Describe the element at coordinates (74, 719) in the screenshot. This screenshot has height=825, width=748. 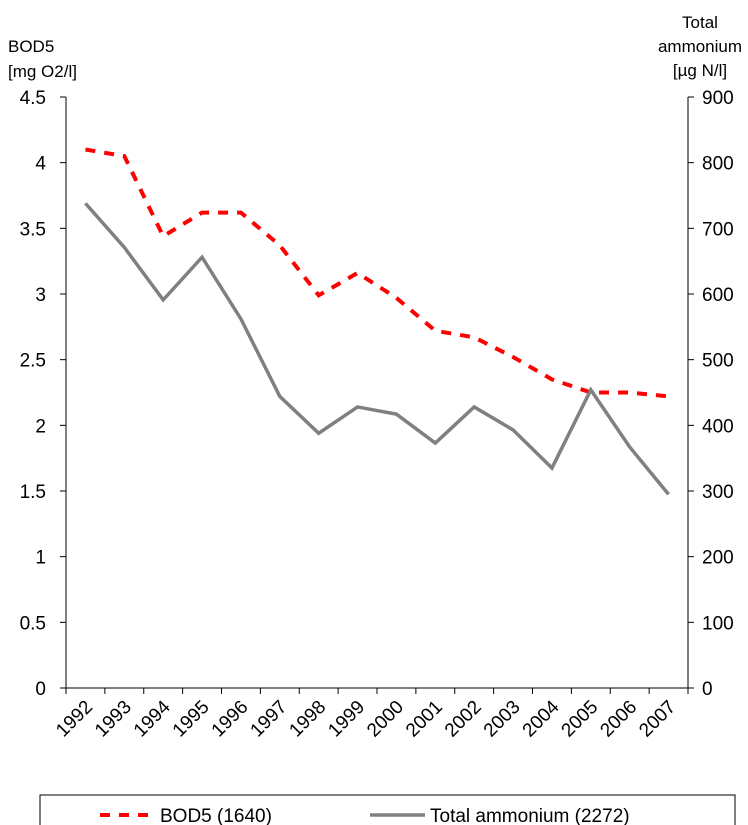
I see `x-tick-label: 1992` at that location.